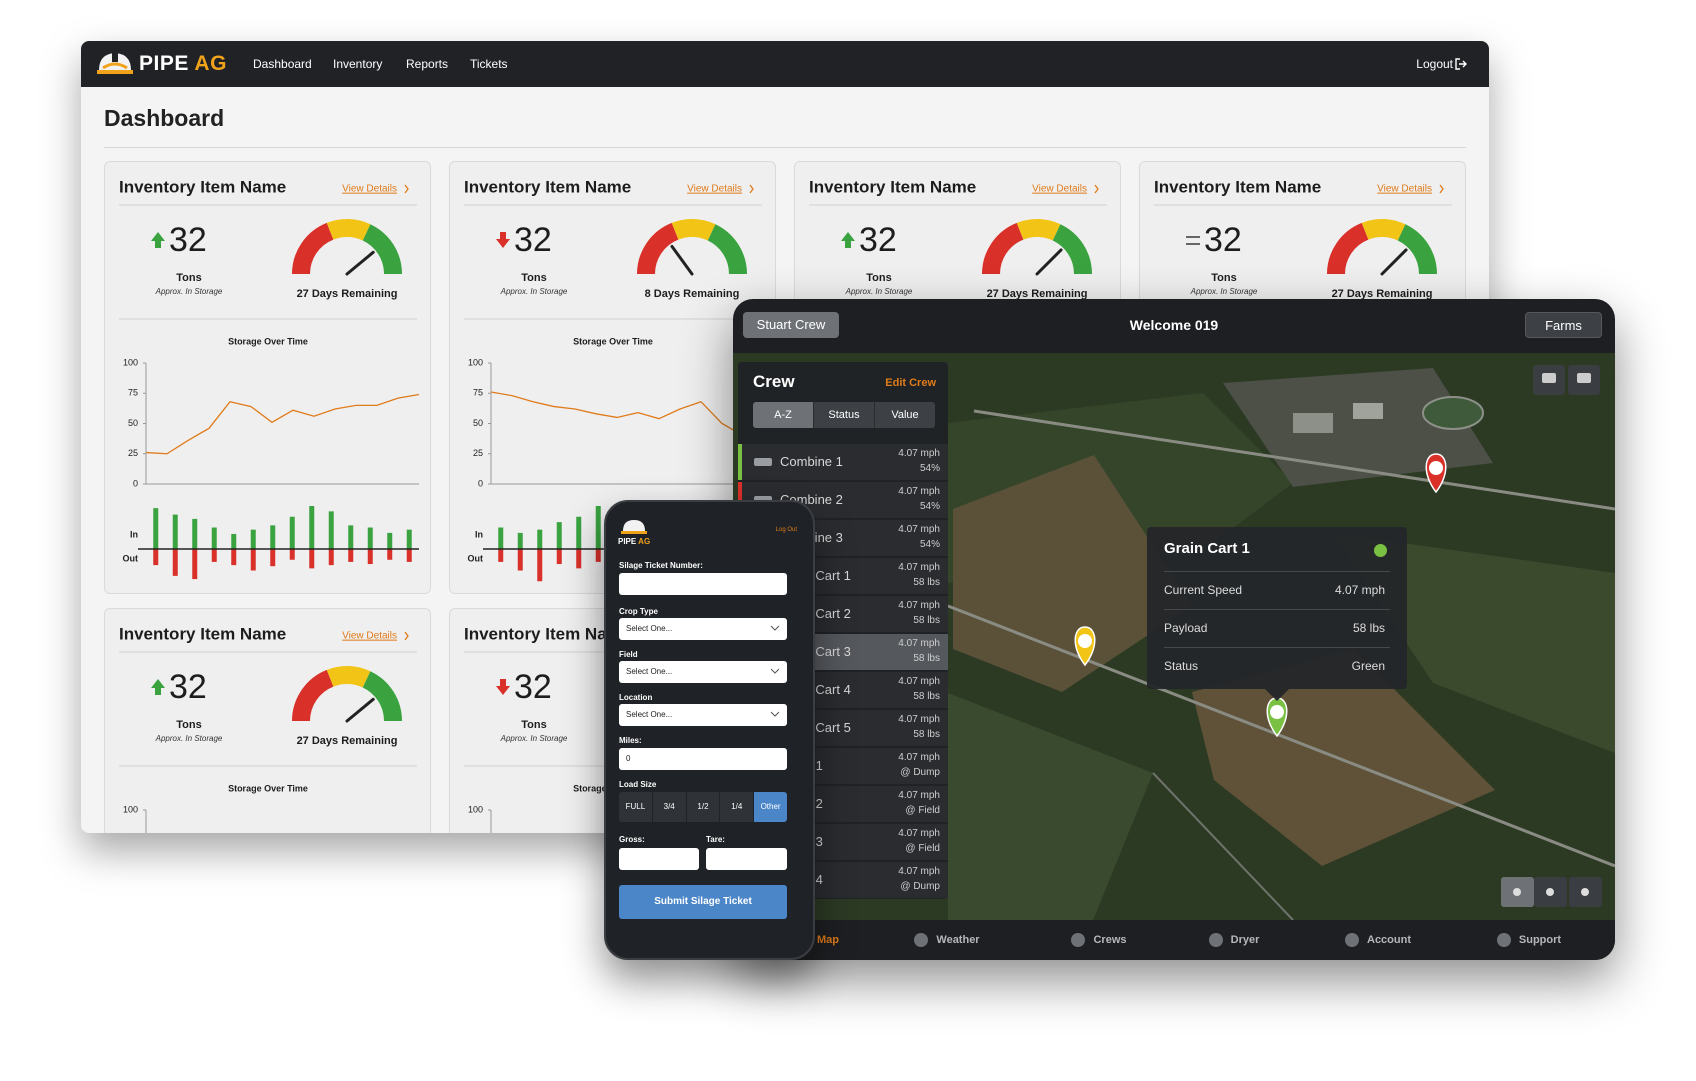  Describe the element at coordinates (843, 462) in the screenshot. I see `crew-item: Combine 1 4.07 mph 54%` at that location.